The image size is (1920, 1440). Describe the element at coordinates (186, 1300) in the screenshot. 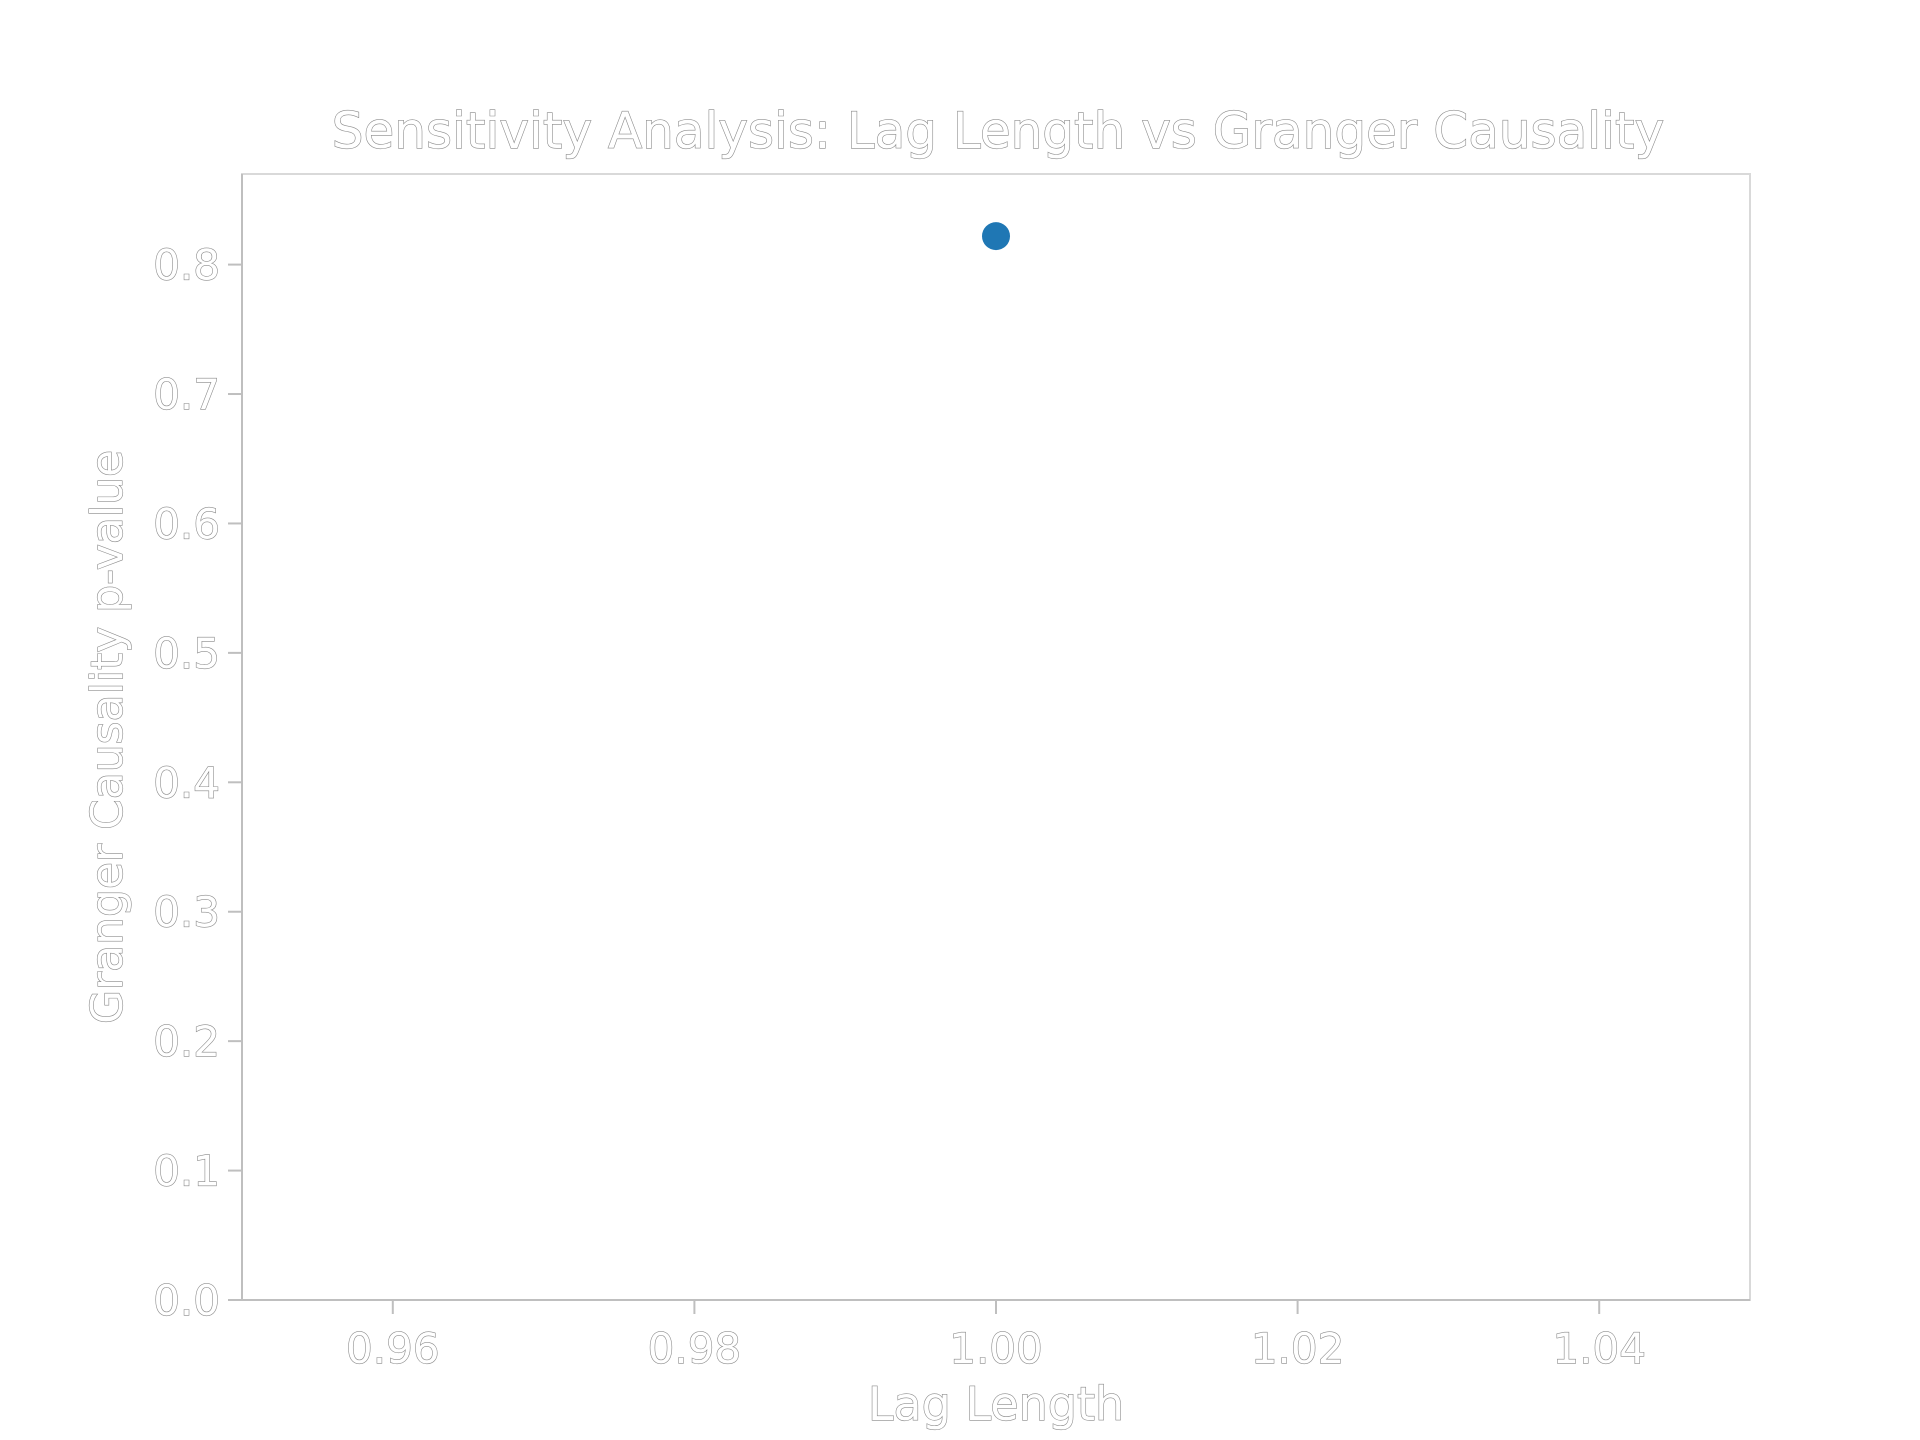

I see `y-tick-label: 0.0` at that location.